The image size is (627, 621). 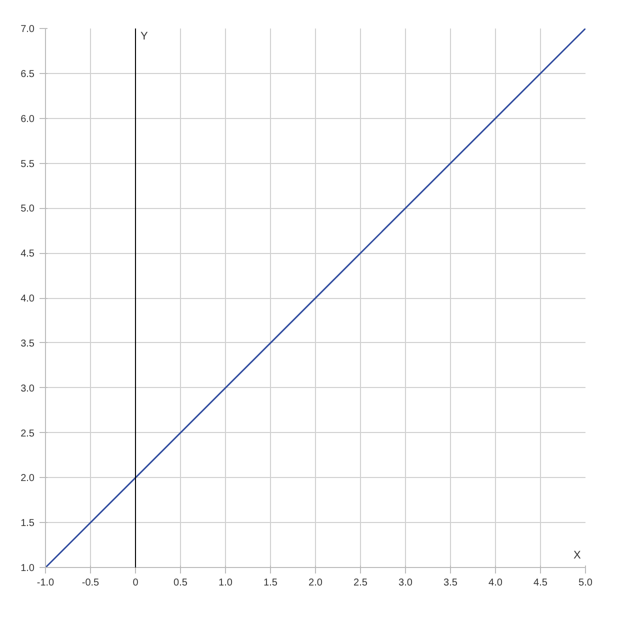 What do you see at coordinates (27, 434) in the screenshot?
I see `y-tick-label: 2.5` at bounding box center [27, 434].